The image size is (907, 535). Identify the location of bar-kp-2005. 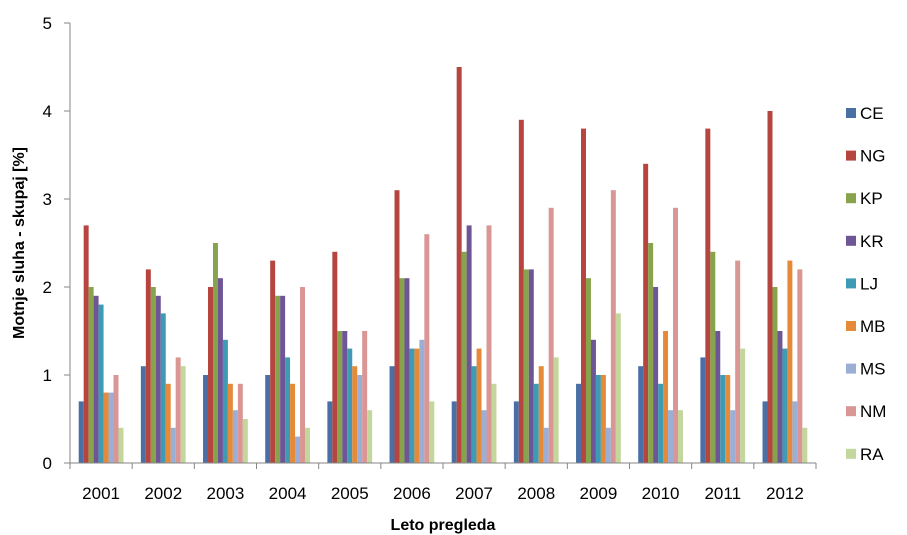
(340, 397).